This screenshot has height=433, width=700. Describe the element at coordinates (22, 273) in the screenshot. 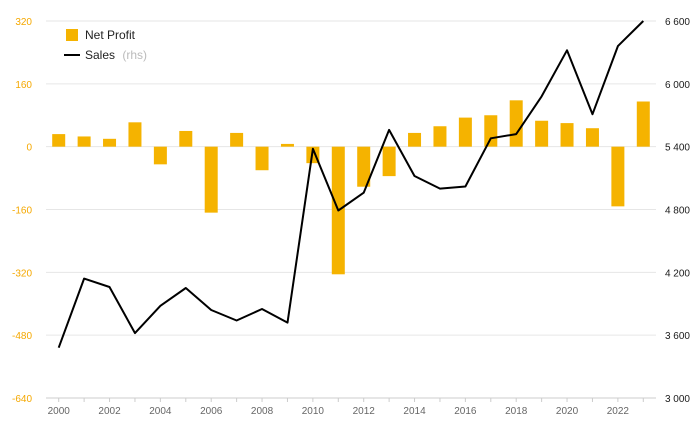

I see `y-left-tick-label: -320` at that location.